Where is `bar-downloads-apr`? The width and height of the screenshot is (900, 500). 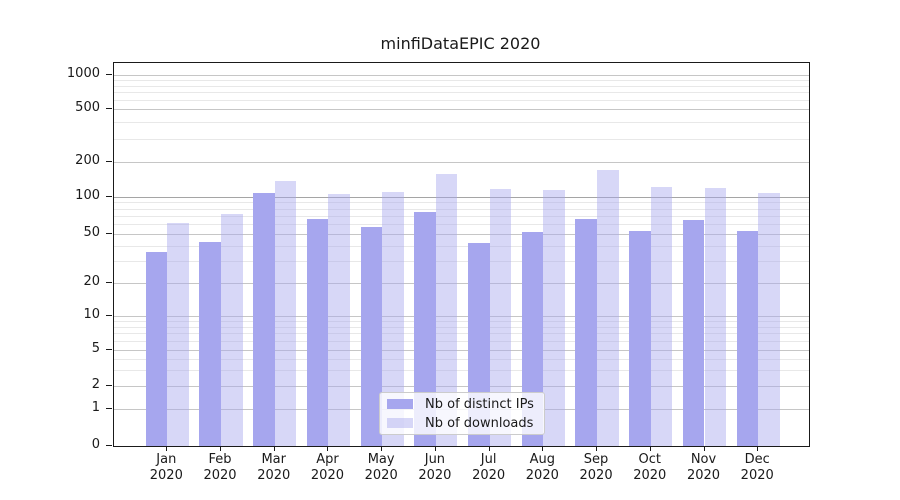
bar-downloads-apr is located at coordinates (339, 319).